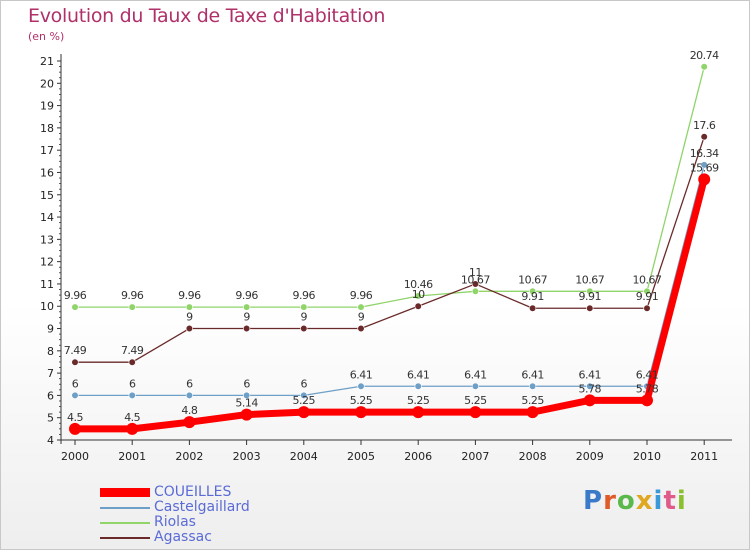 This screenshot has height=550, width=750. Describe the element at coordinates (175, 522) in the screenshot. I see `legend-label: Riolas` at that location.